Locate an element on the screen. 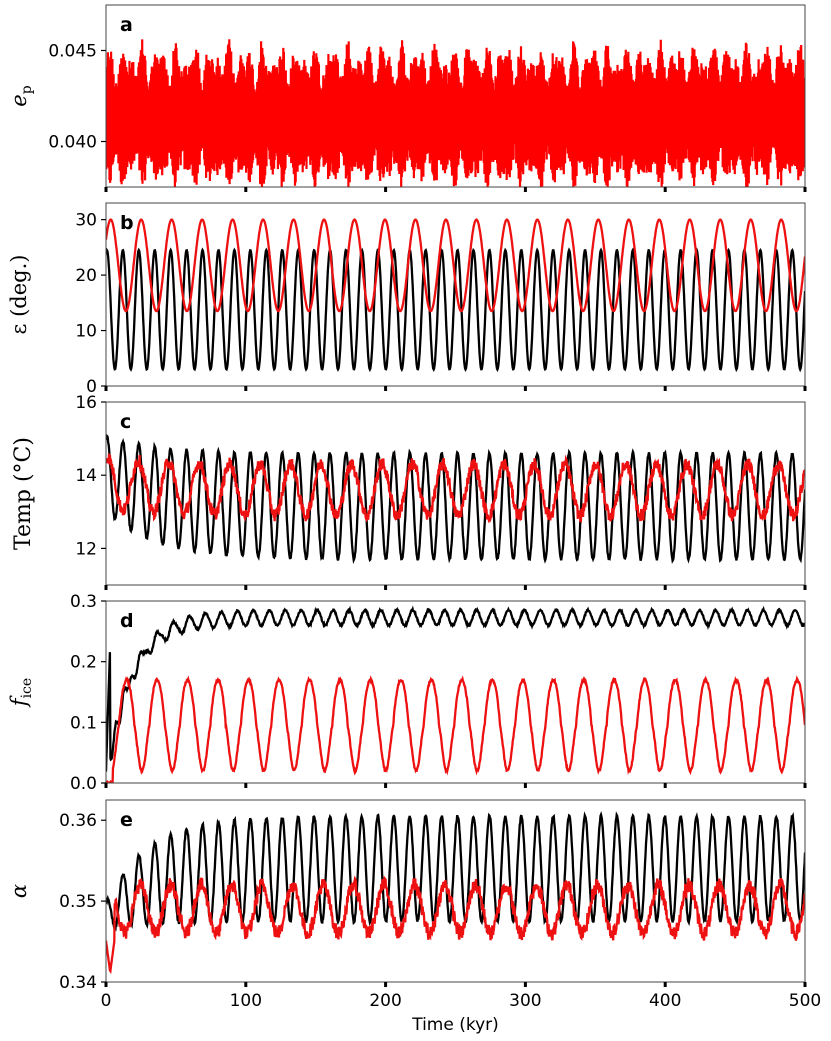  panel-letter: a is located at coordinates (126, 25).